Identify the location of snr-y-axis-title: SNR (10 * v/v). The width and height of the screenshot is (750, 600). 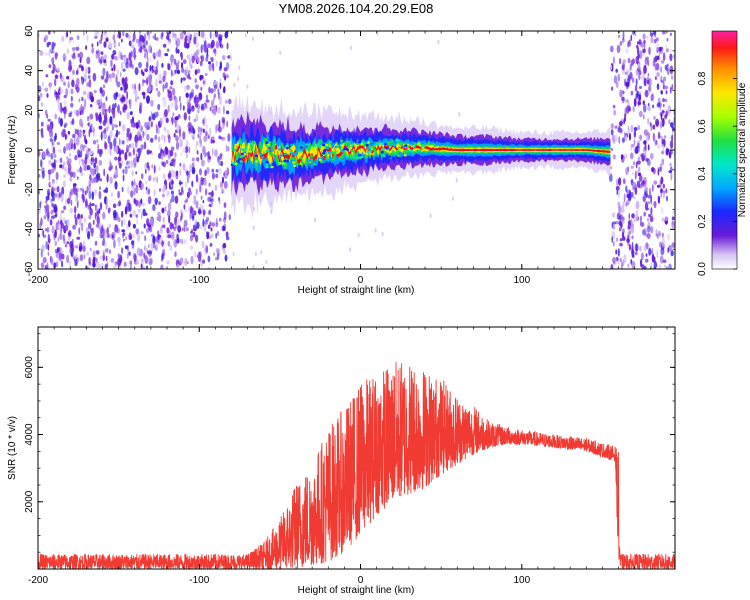
(12, 448).